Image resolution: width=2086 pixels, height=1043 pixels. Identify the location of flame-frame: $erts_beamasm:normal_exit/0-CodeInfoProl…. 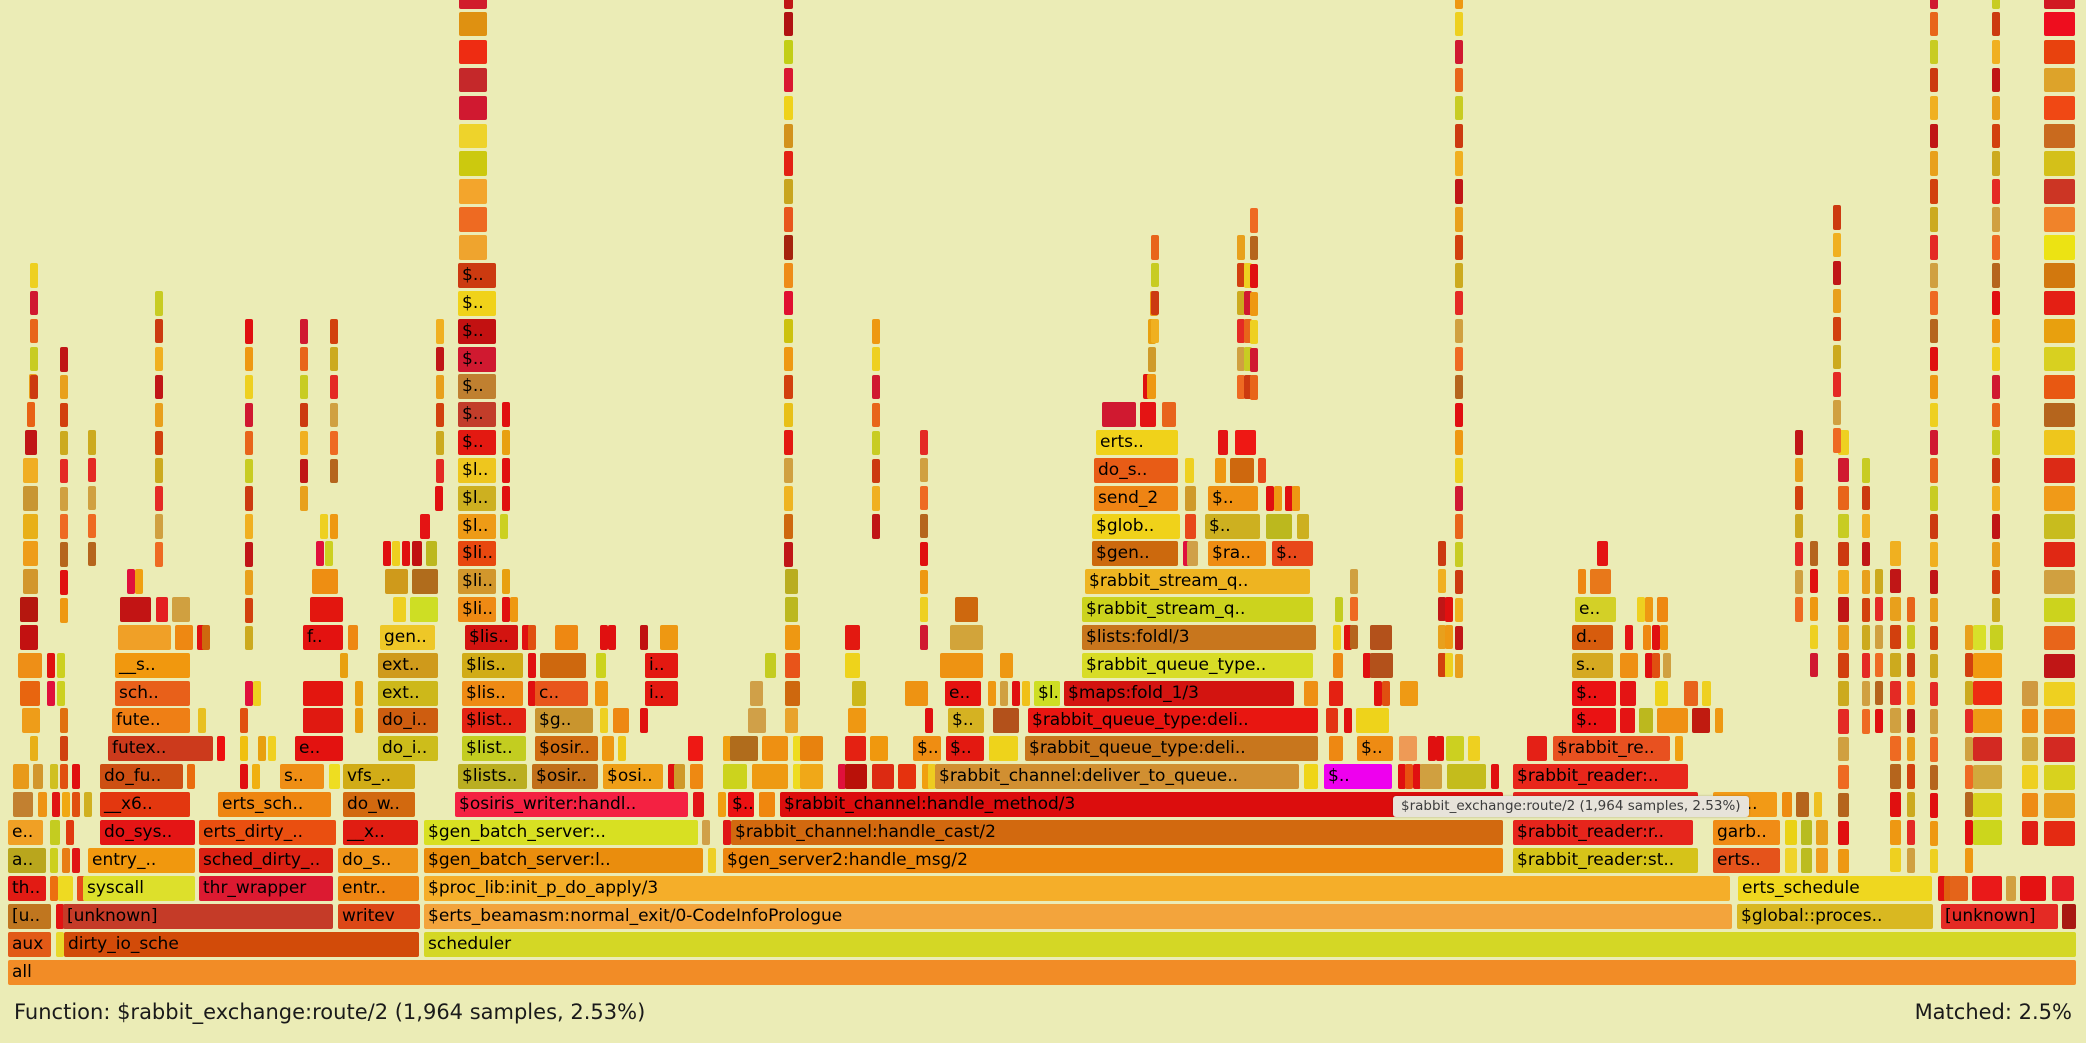
(1078, 916).